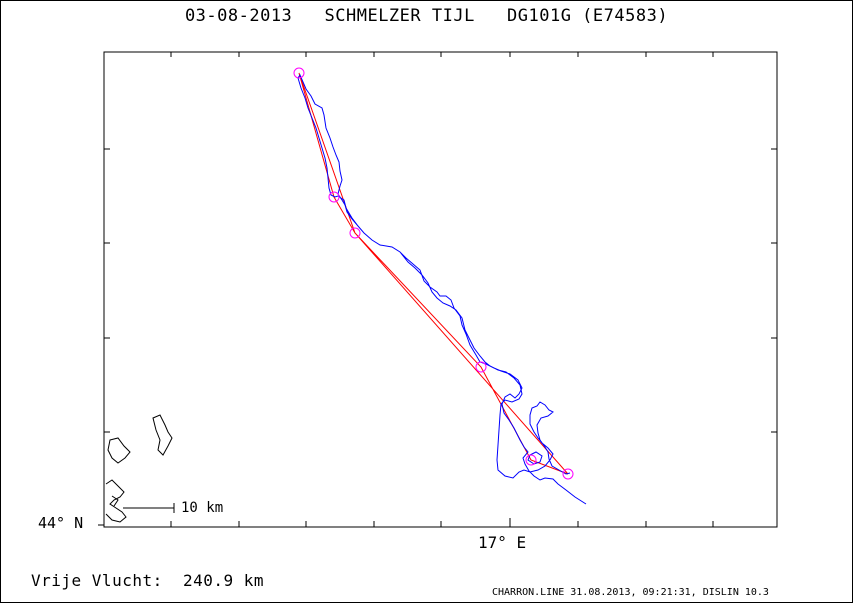  I want to click on aircraft-id: DG101G (E74583), so click(588, 16).